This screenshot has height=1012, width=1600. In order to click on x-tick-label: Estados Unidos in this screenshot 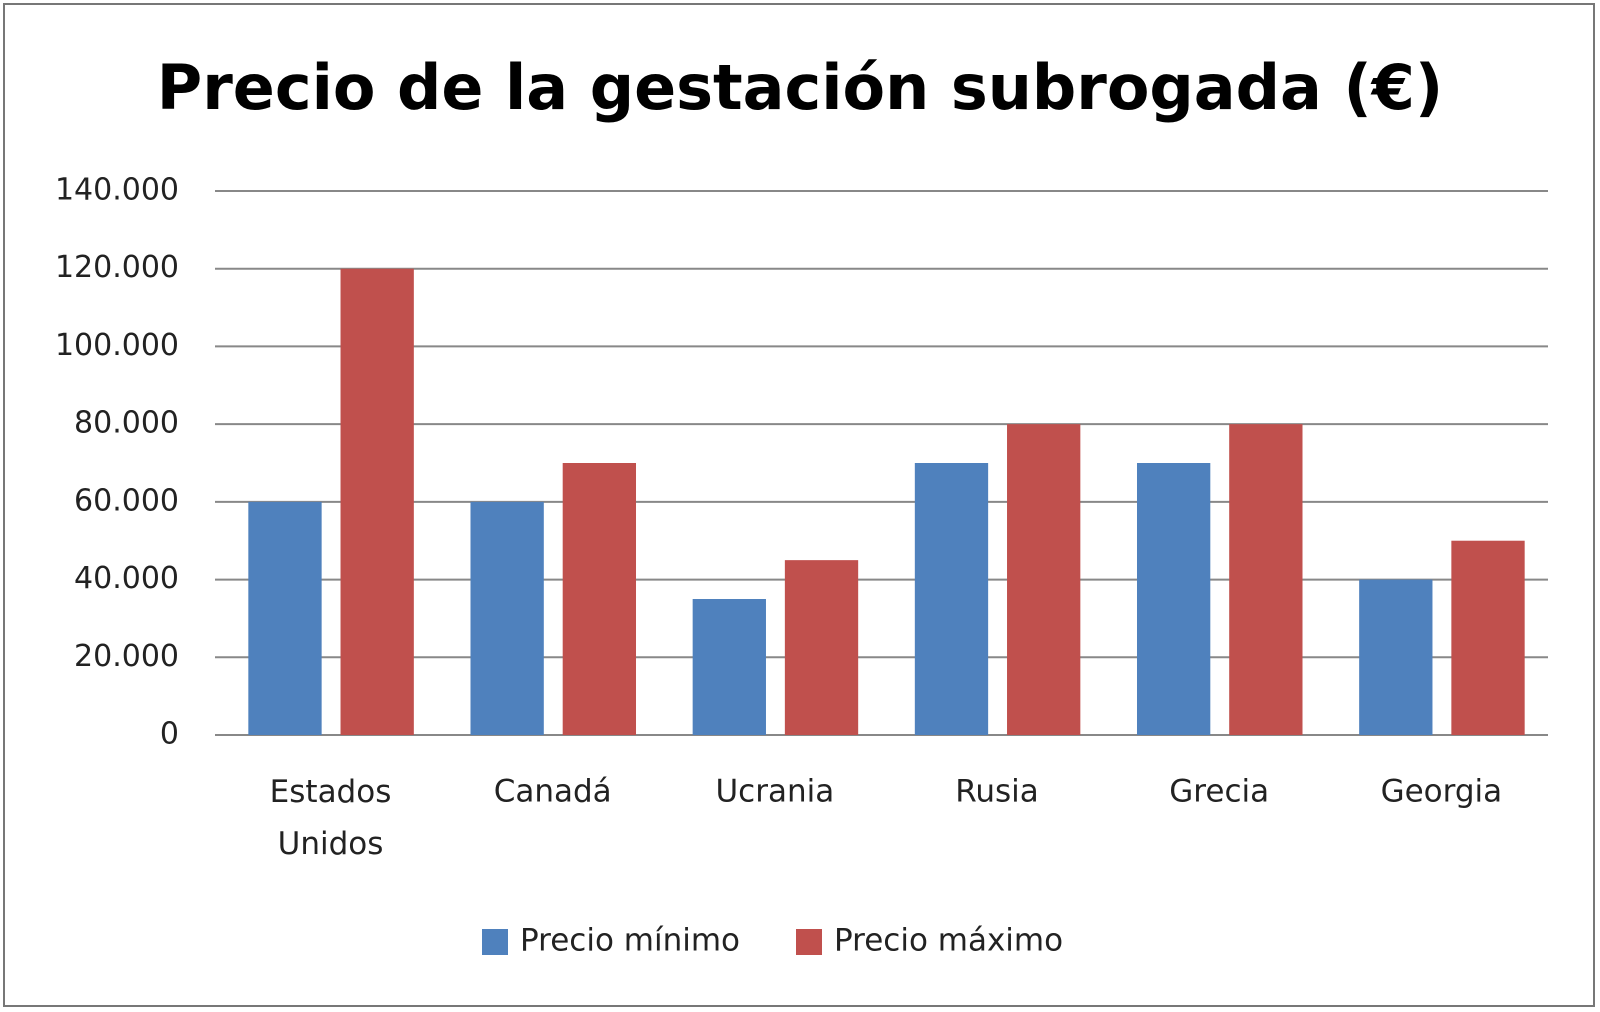, I will do `click(331, 818)`.